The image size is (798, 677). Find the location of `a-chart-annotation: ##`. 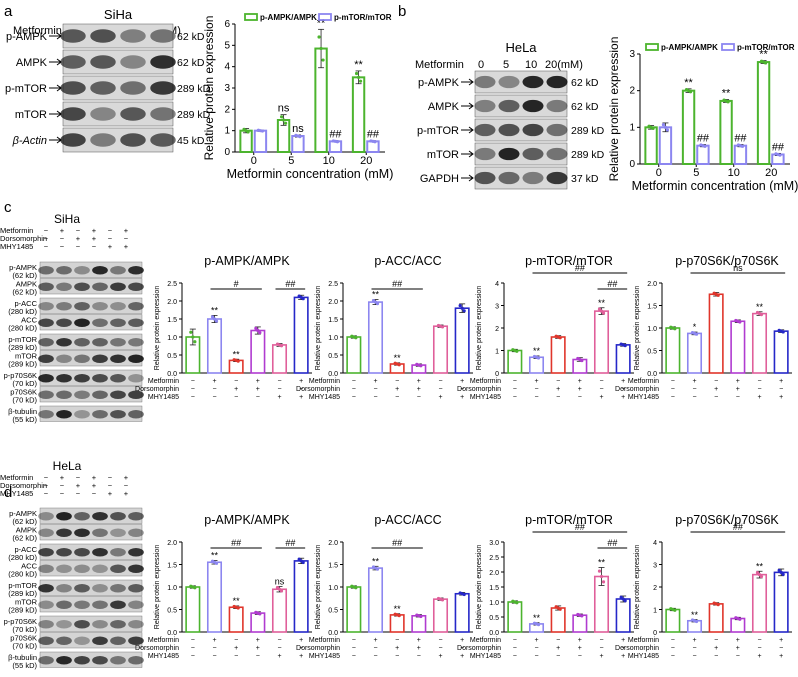

a-chart-annotation: ## is located at coordinates (373, 135).